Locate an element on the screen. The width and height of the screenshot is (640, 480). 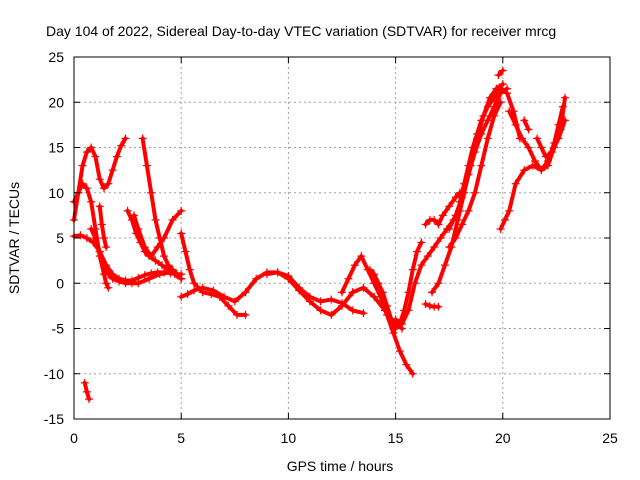
x-tick-label: 20 is located at coordinates (503, 438).